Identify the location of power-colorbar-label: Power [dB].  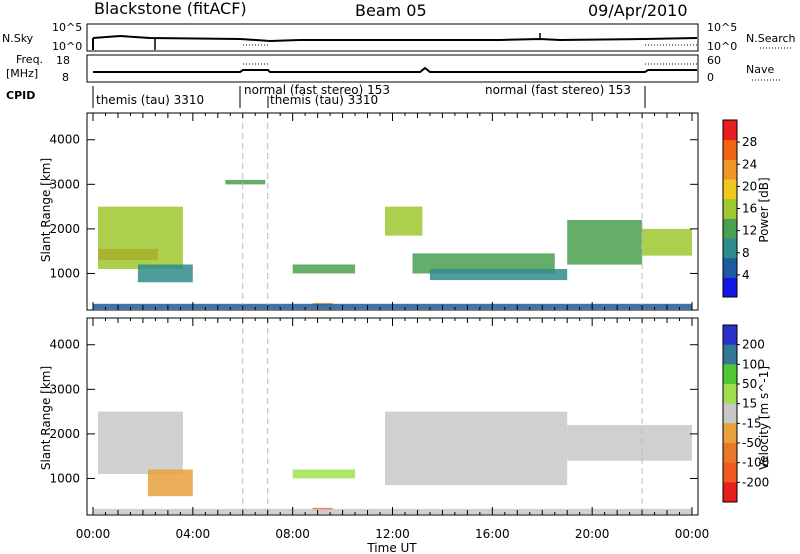
(764, 209).